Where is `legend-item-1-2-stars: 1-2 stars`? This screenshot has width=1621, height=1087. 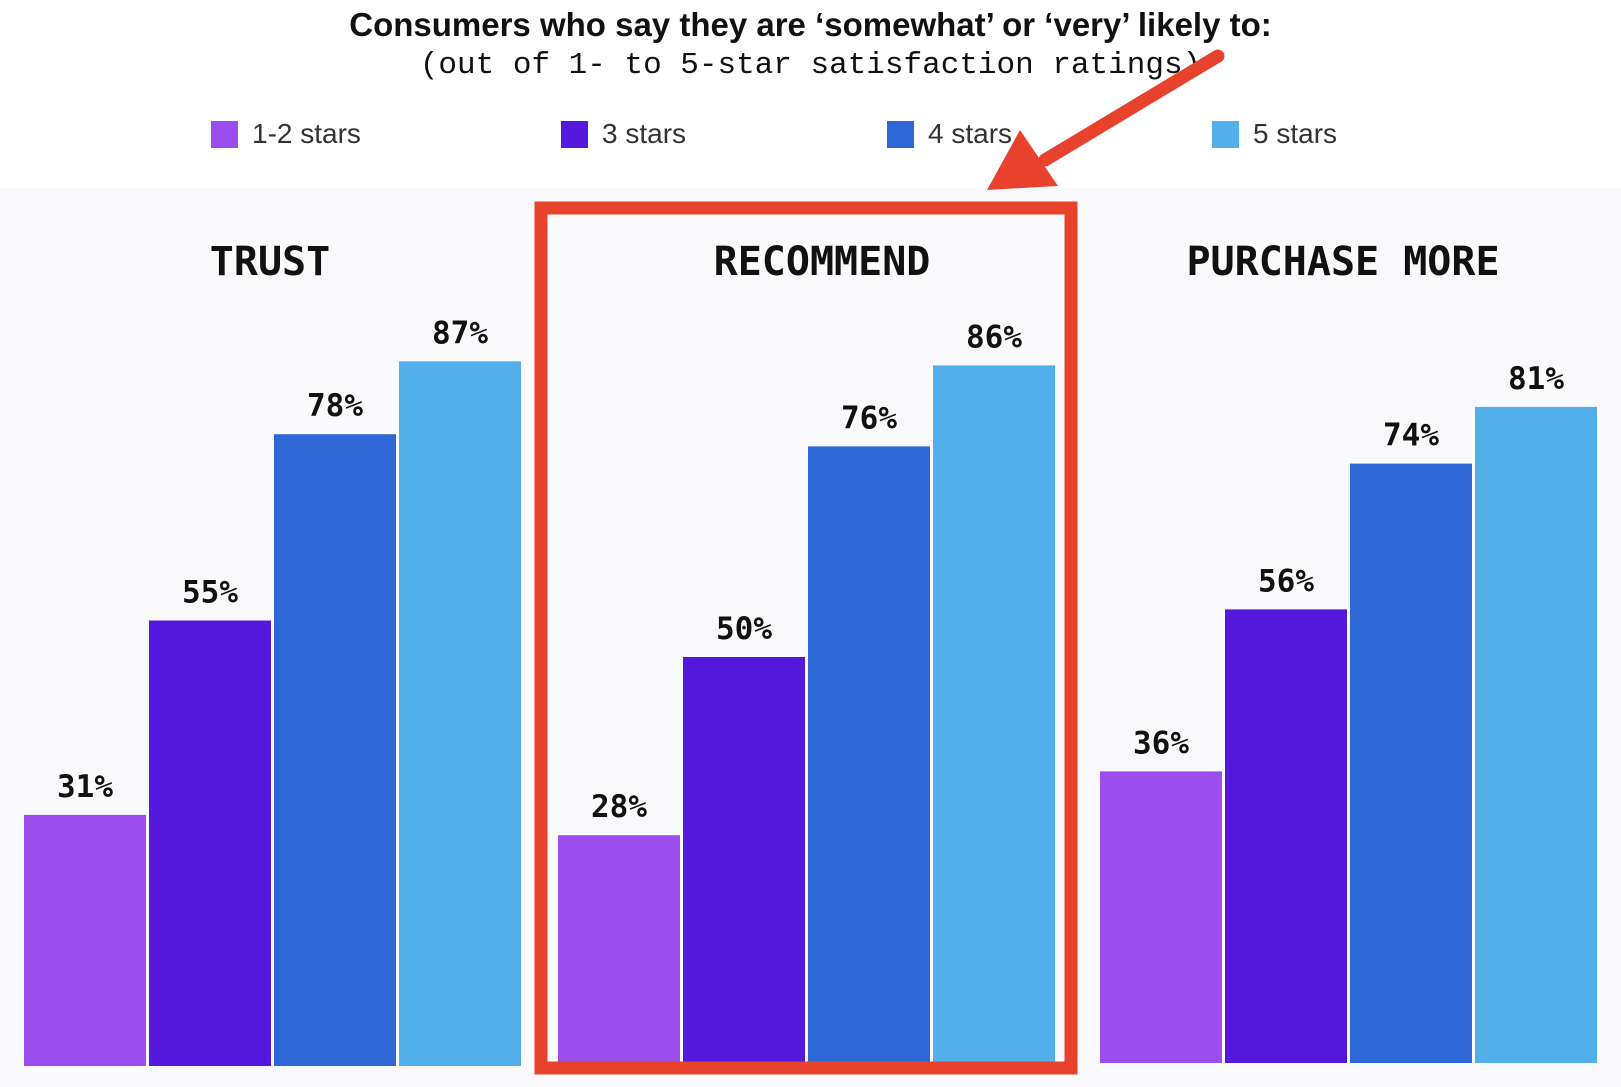
legend-item-1-2-stars: 1-2 stars is located at coordinates (286, 134).